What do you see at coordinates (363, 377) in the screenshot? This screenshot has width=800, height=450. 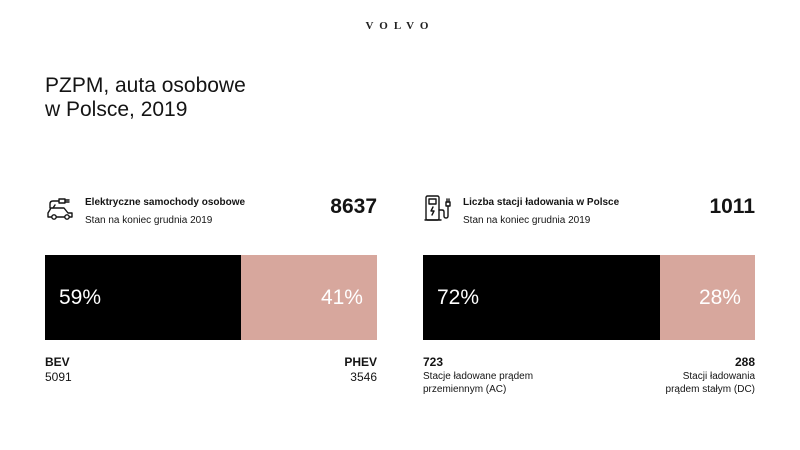 I see `phev-value: 3546` at bounding box center [363, 377].